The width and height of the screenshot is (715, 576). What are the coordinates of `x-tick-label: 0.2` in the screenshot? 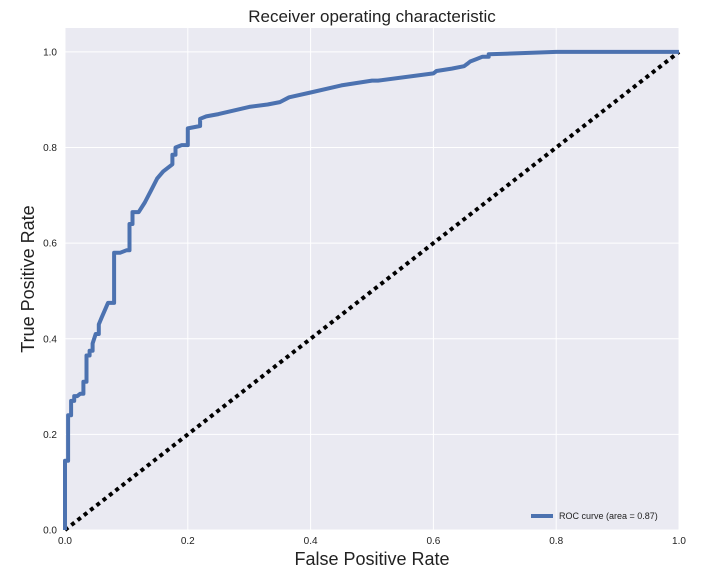 It's located at (188, 541).